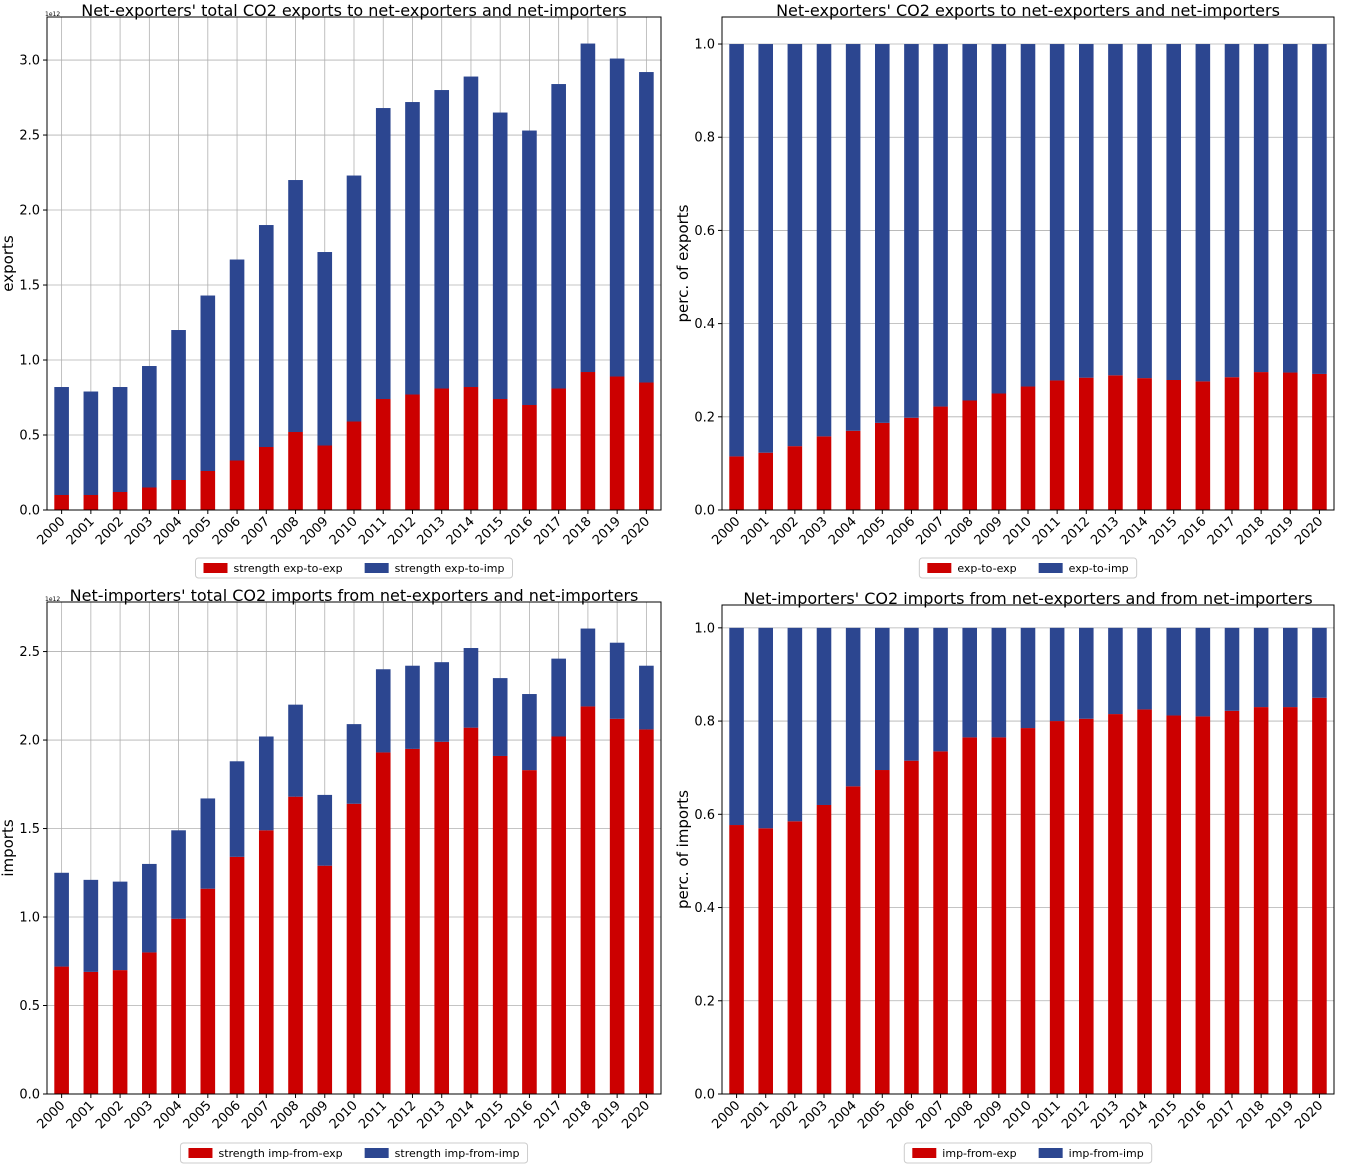 The width and height of the screenshot is (1362, 1167). I want to click on x-tick-label: 2019, so click(607, 1115).